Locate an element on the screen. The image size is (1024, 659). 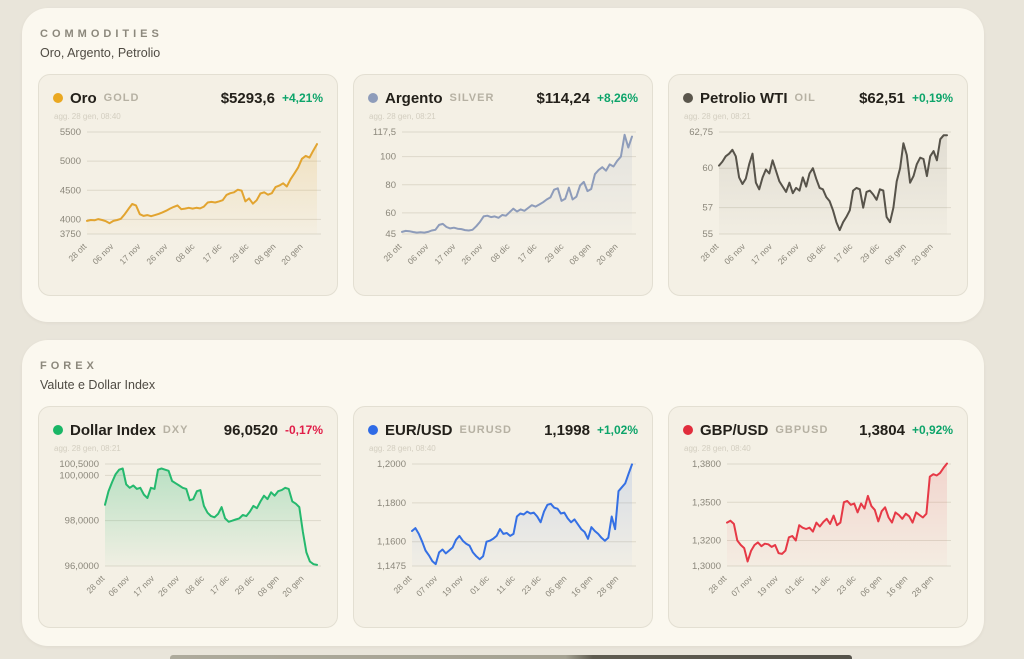
svg-text: 62,75 is located at coordinates (701, 132).